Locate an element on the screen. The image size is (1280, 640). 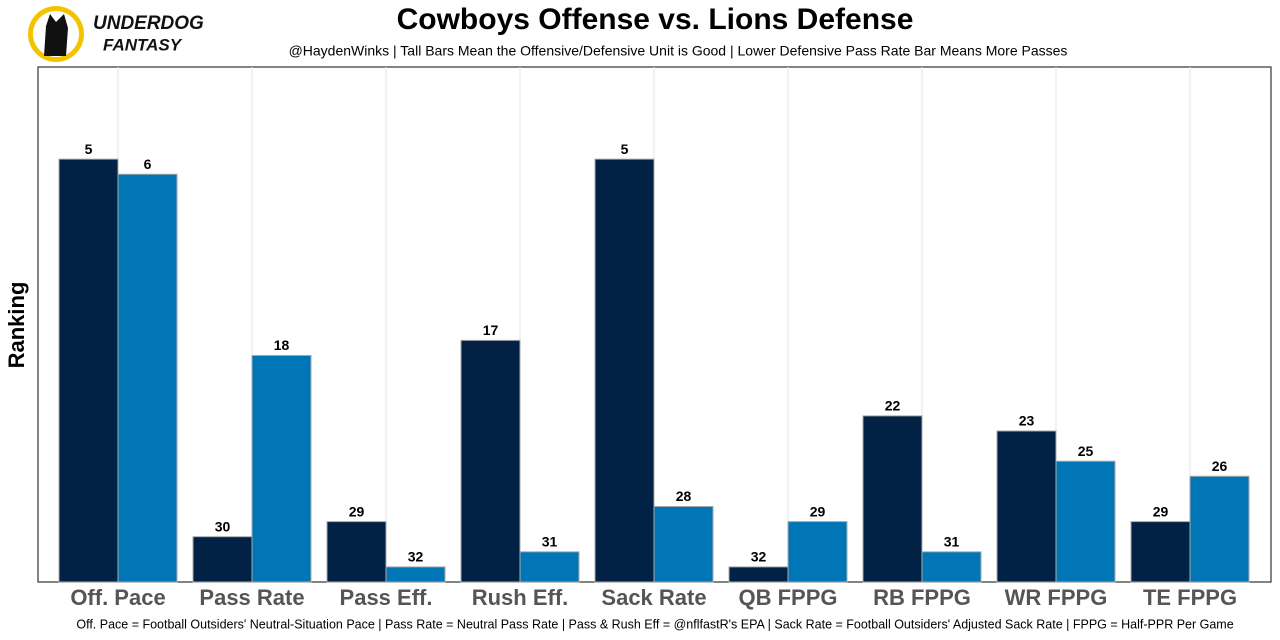
x-tick-label: RB FPPG is located at coordinates (922, 597).